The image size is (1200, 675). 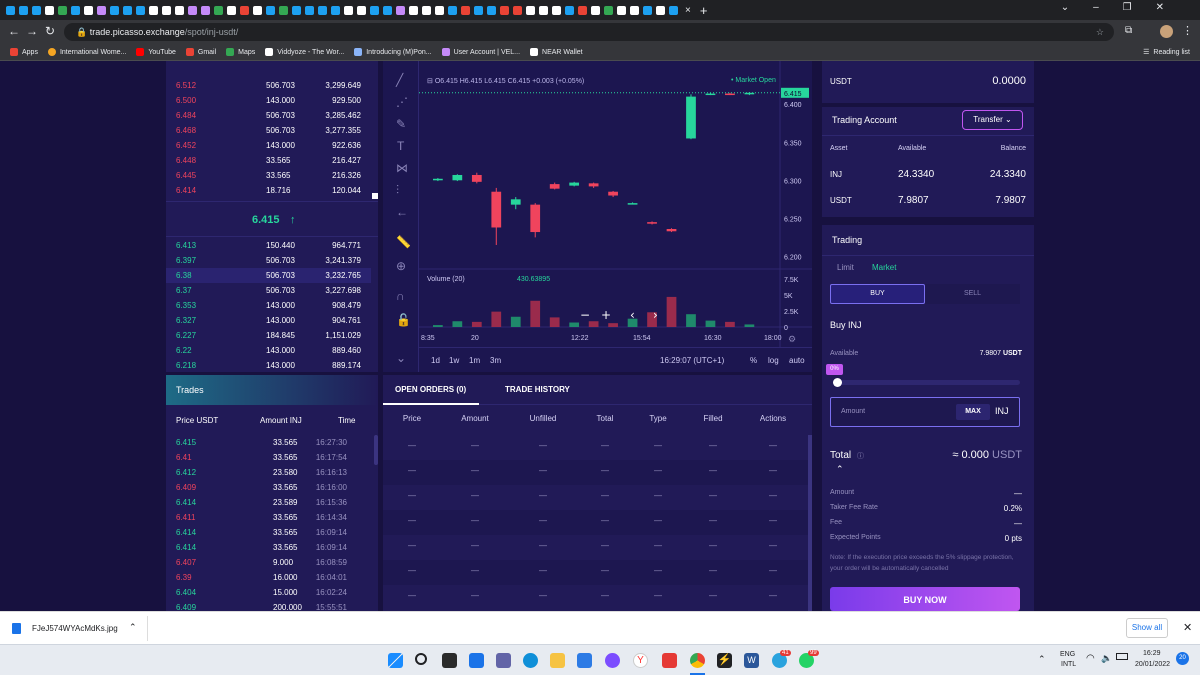 I want to click on sell-toggle: SELL, so click(x=972, y=294).